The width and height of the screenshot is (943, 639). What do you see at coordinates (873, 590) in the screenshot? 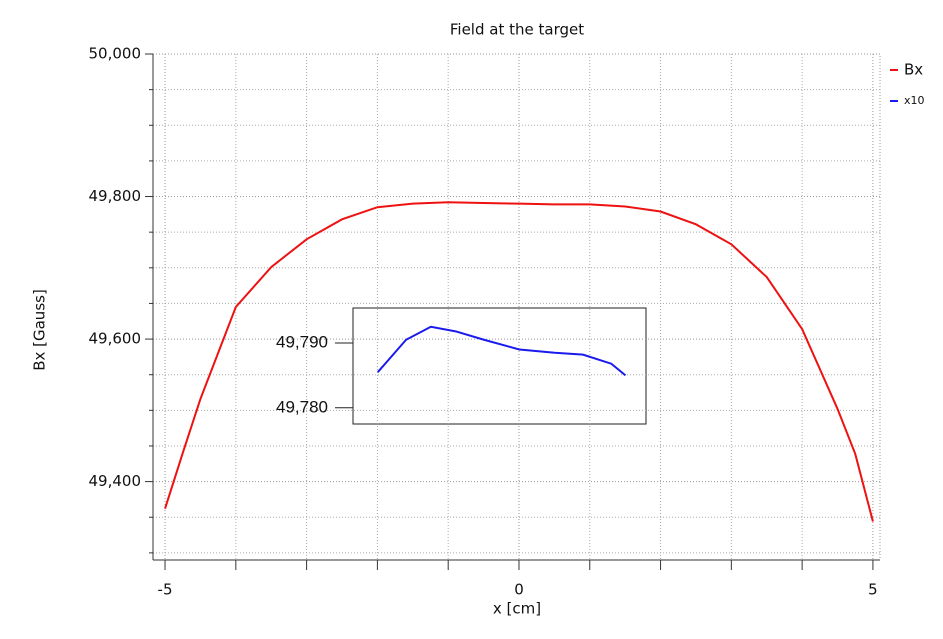
I see `x-tick-label: 5` at bounding box center [873, 590].